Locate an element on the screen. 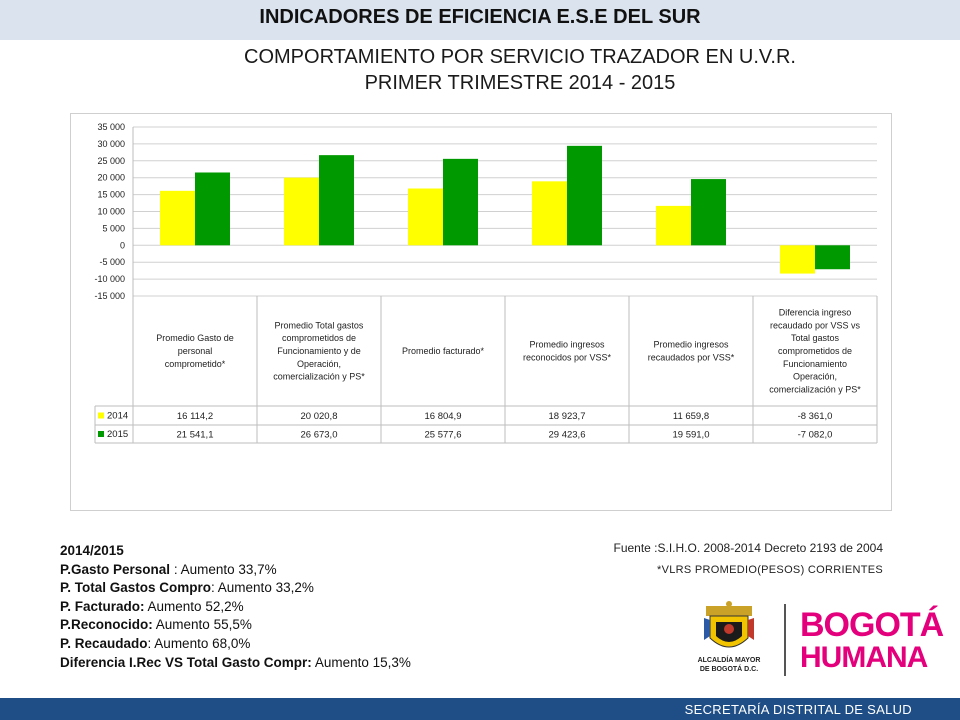 This screenshot has height=720, width=960. alcaldia-line2: DE BOGOTÁ D.C. is located at coordinates (729, 669).